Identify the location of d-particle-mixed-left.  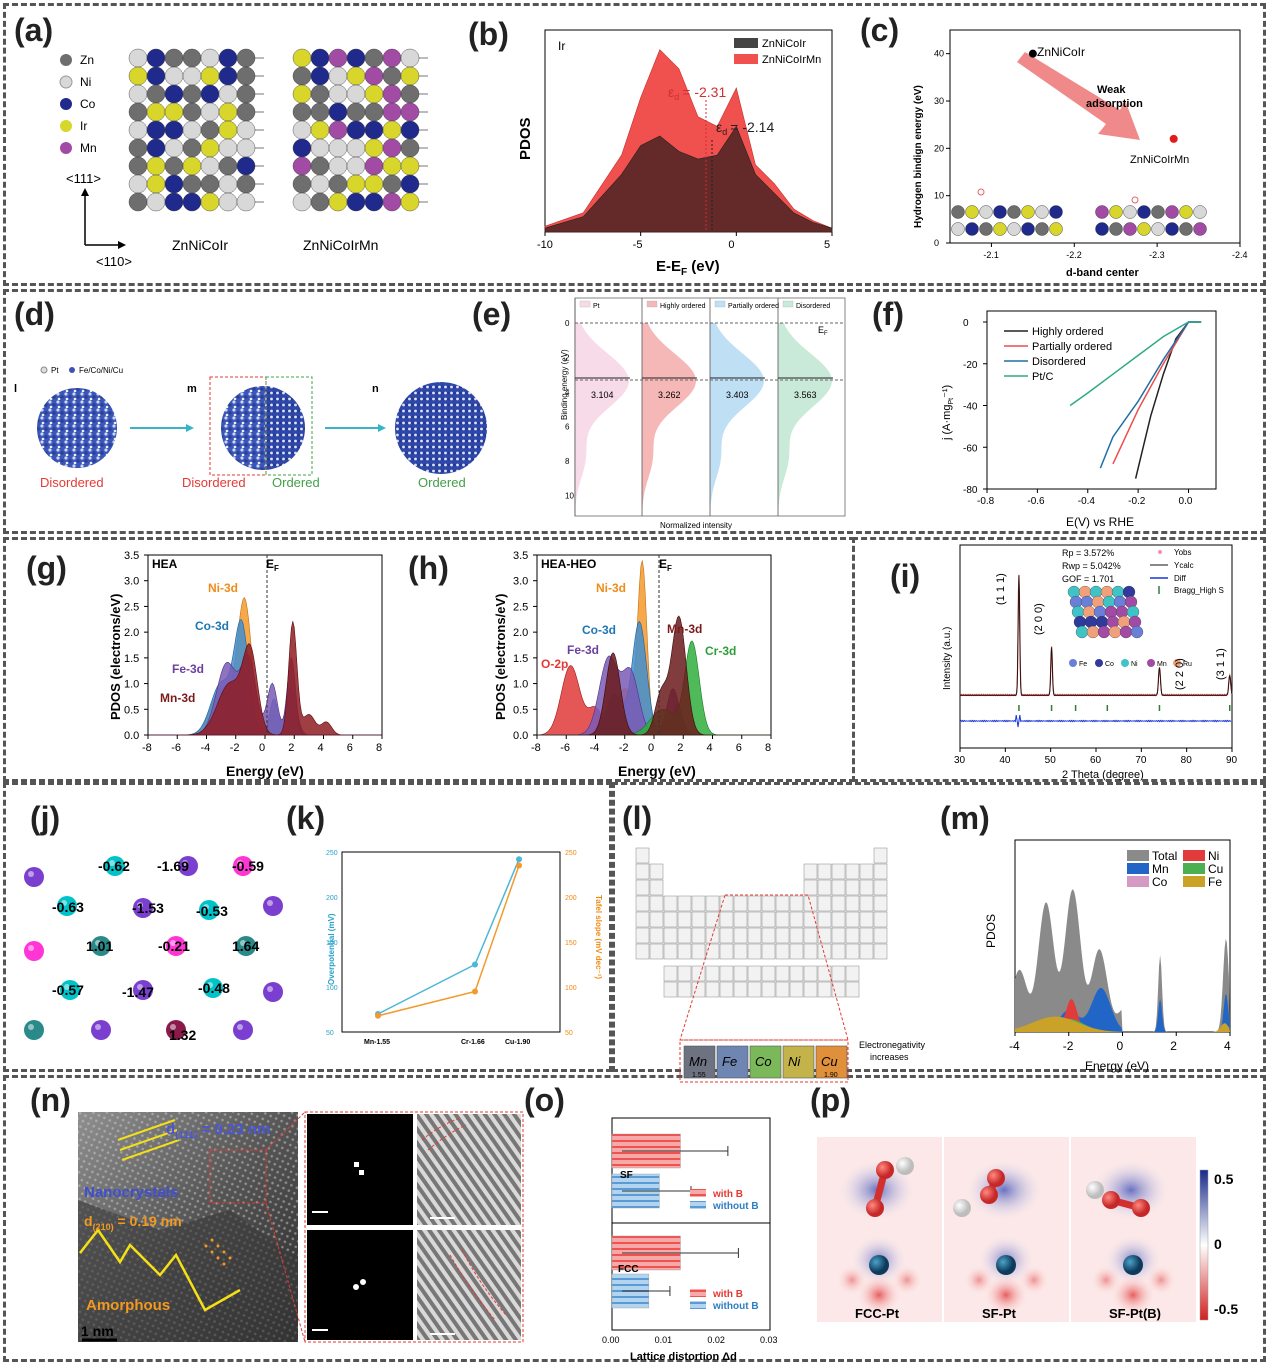
(243, 428).